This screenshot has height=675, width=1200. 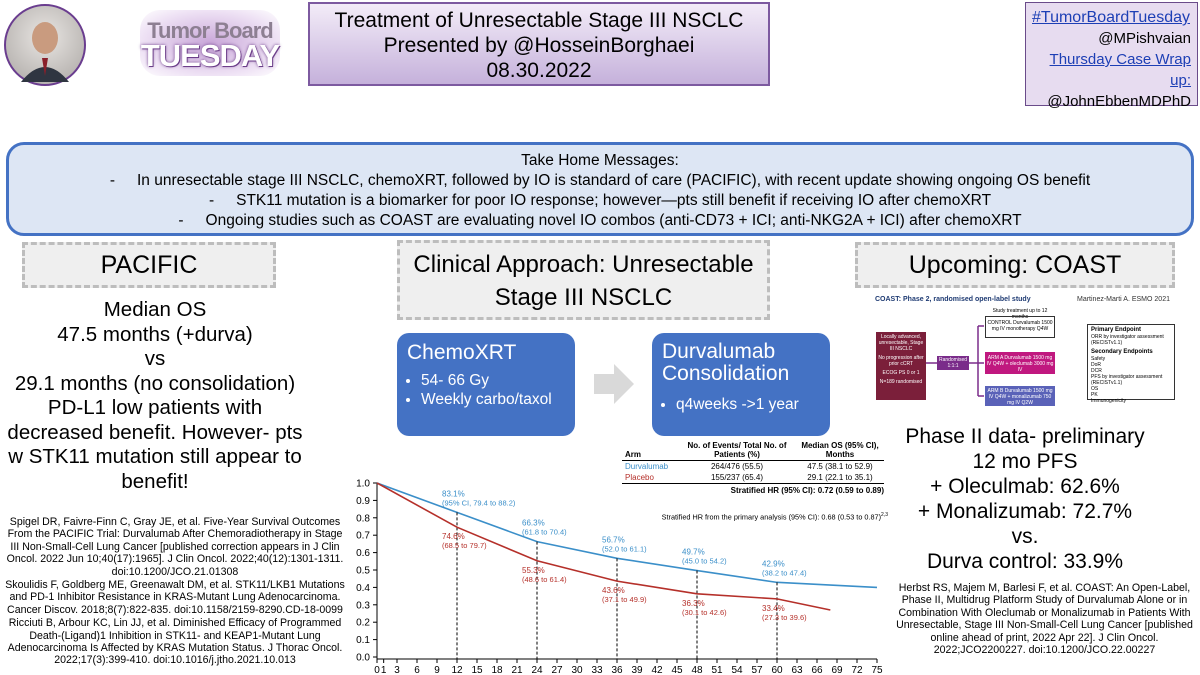 I want to click on x-tick-label: 3, so click(x=397, y=670).